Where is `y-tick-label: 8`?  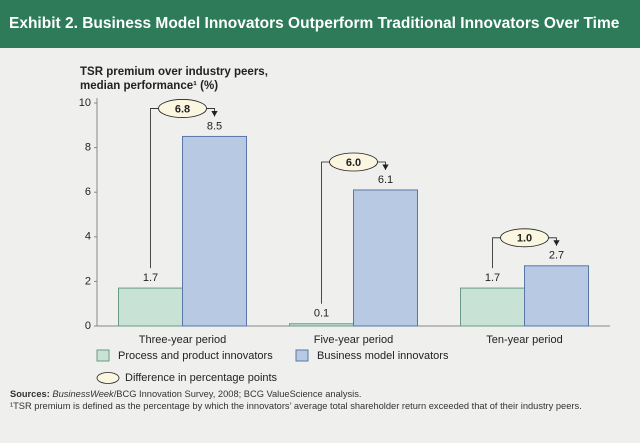
y-tick-label: 8 is located at coordinates (88, 148).